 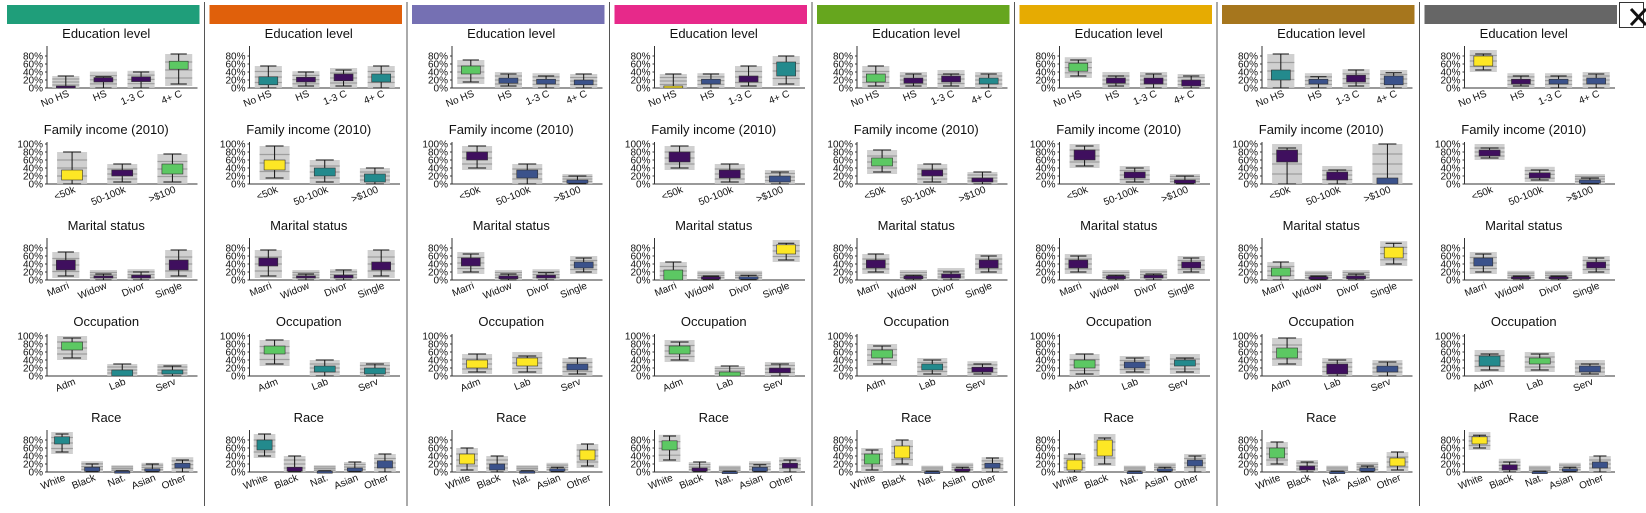 What do you see at coordinates (1632, 15) in the screenshot?
I see `close-button` at bounding box center [1632, 15].